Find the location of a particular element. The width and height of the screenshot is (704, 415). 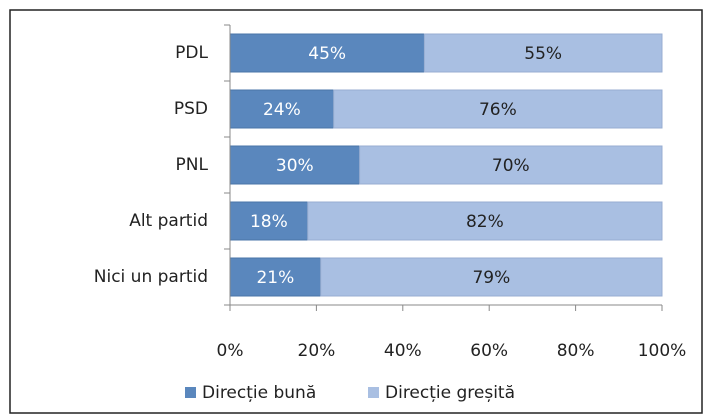

legend-label: Direcție bună is located at coordinates (259, 393).